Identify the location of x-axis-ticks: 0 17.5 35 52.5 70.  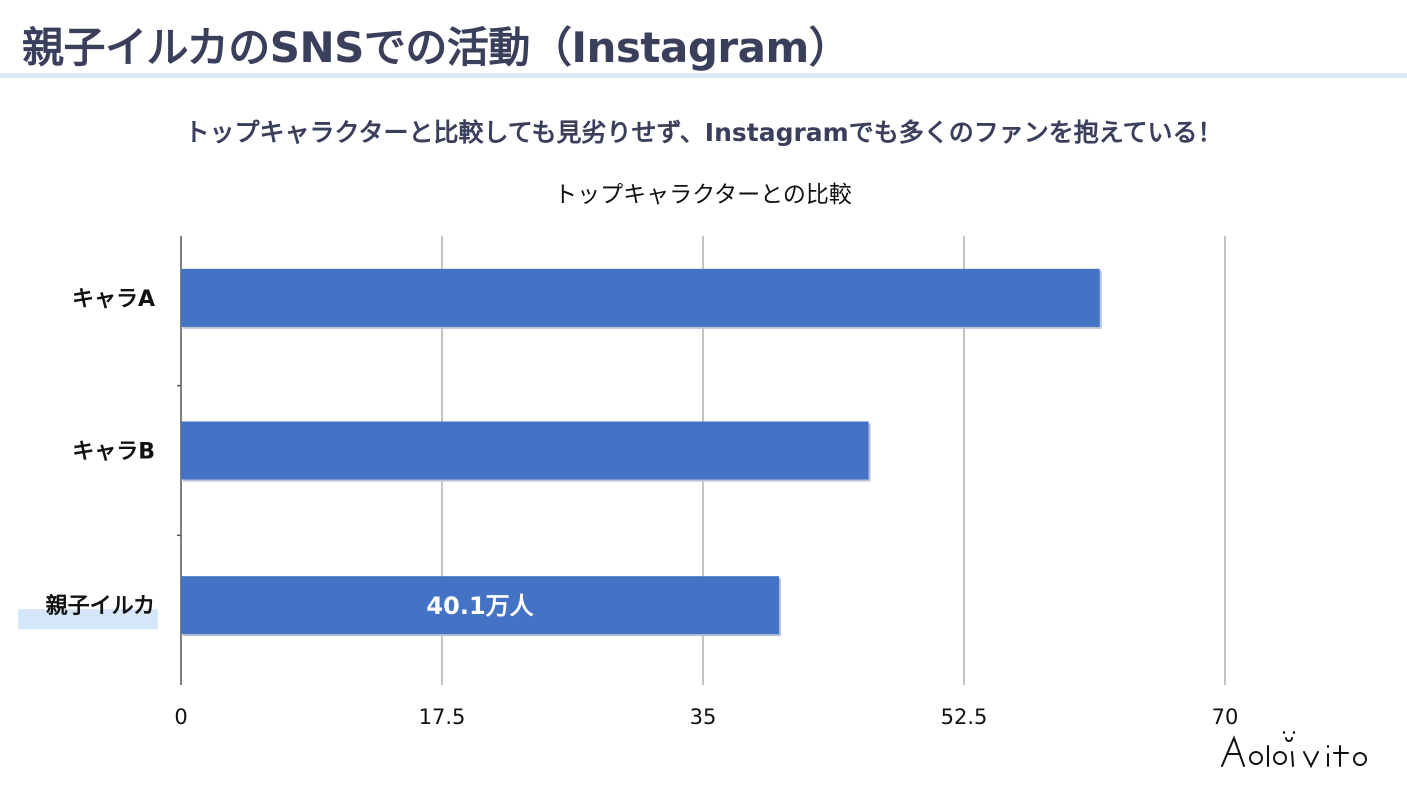
(706, 717).